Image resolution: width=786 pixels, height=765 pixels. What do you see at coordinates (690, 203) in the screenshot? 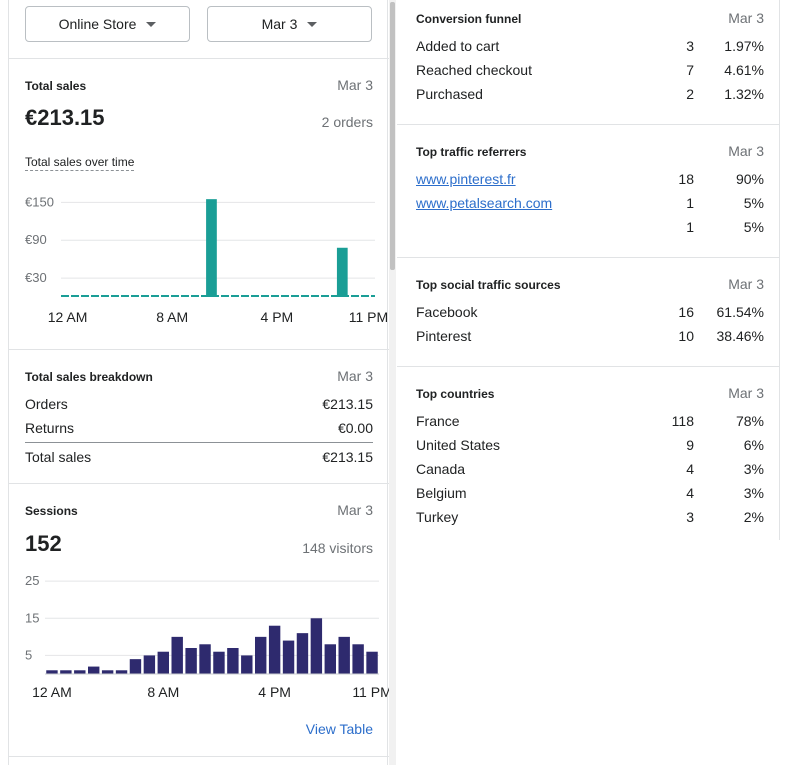
I see `row-count: 1` at bounding box center [690, 203].